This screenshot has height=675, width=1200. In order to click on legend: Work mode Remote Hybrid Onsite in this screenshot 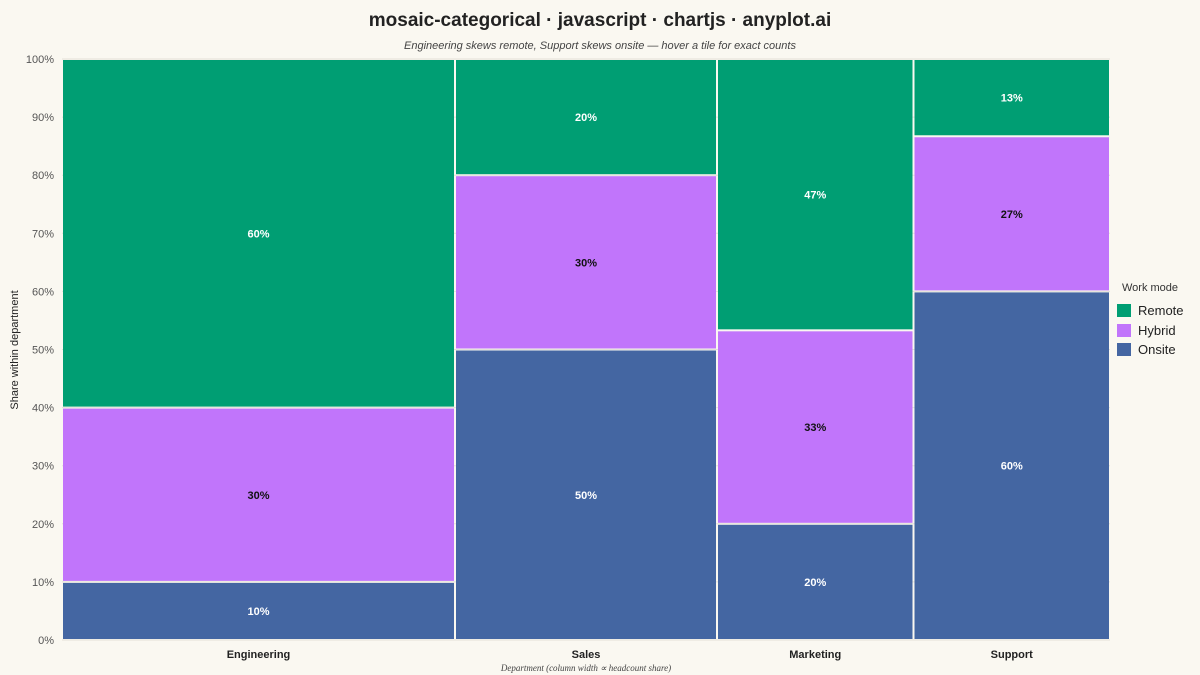, I will do `click(1150, 321)`.